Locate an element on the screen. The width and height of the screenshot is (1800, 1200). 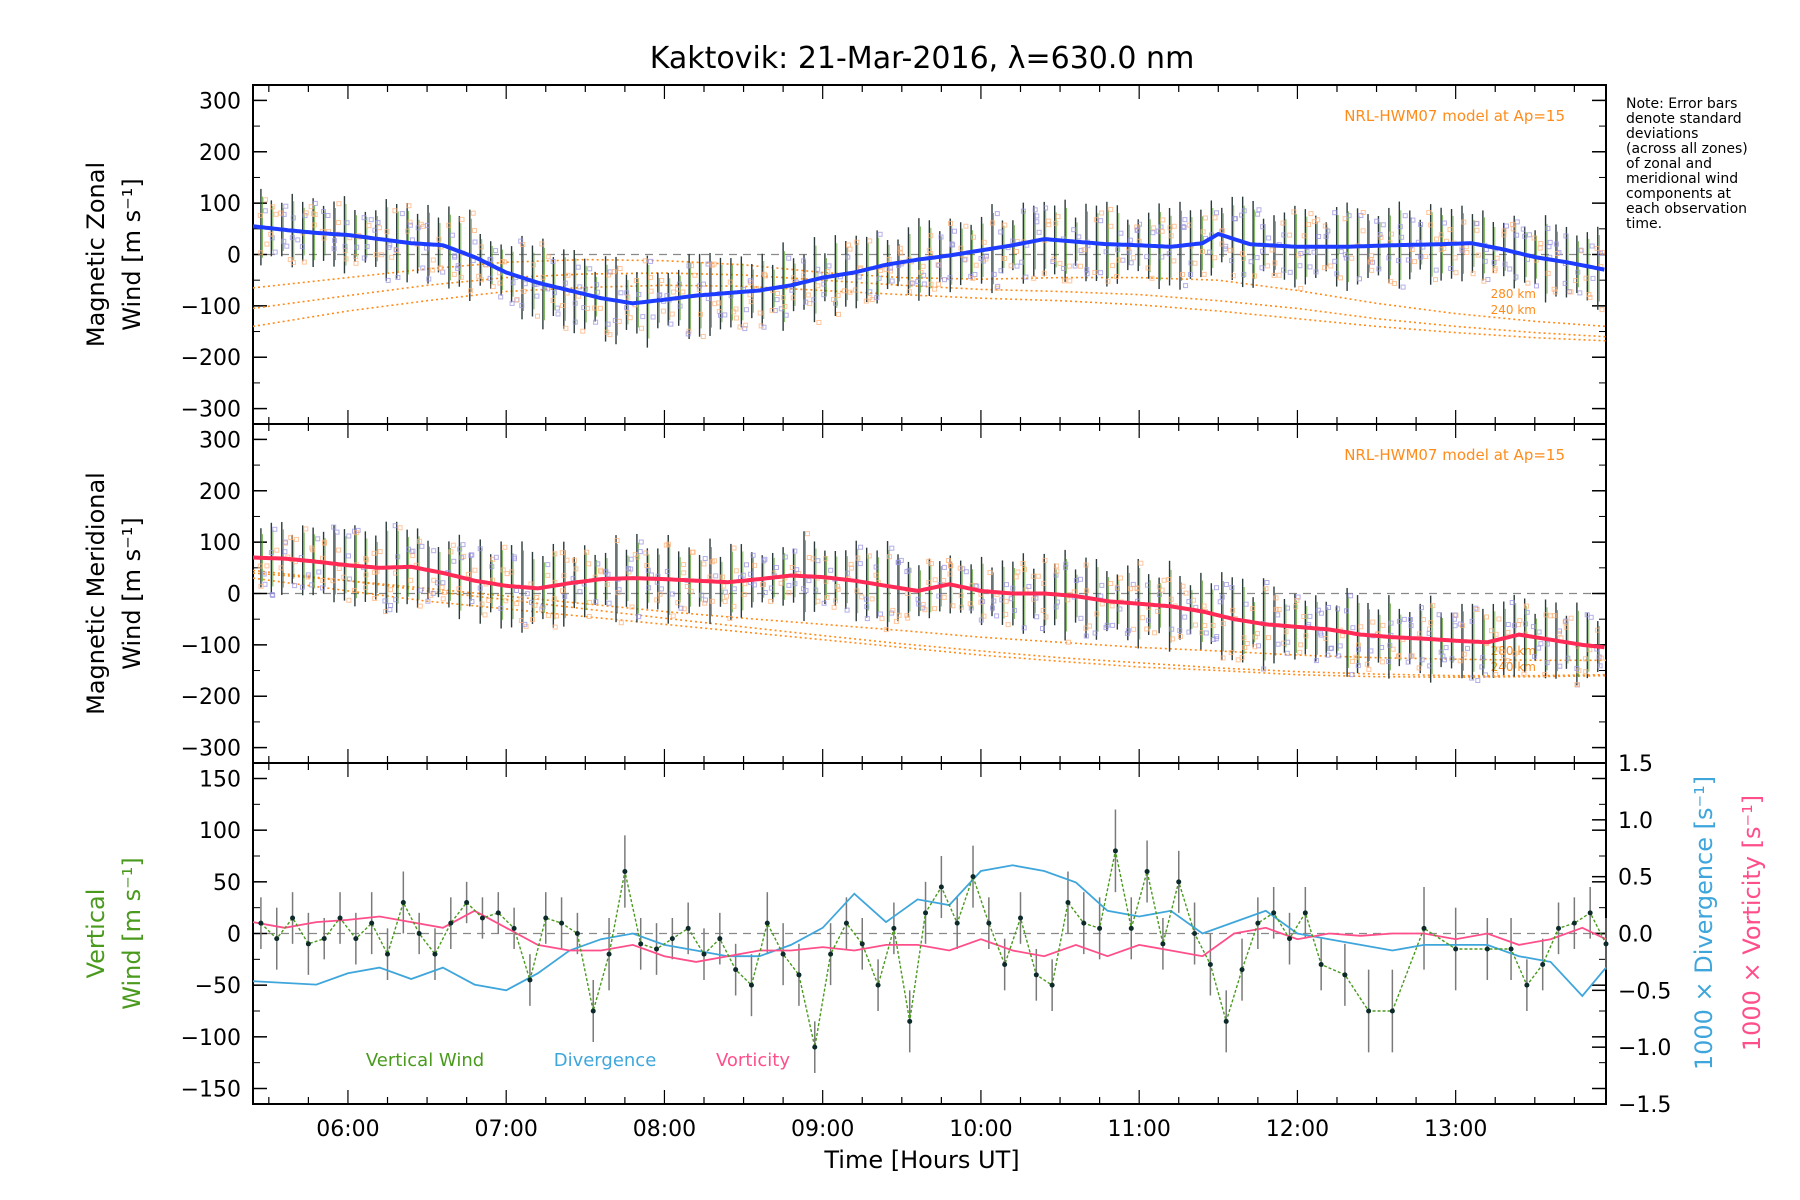
note-line: time. is located at coordinates (1644, 224).